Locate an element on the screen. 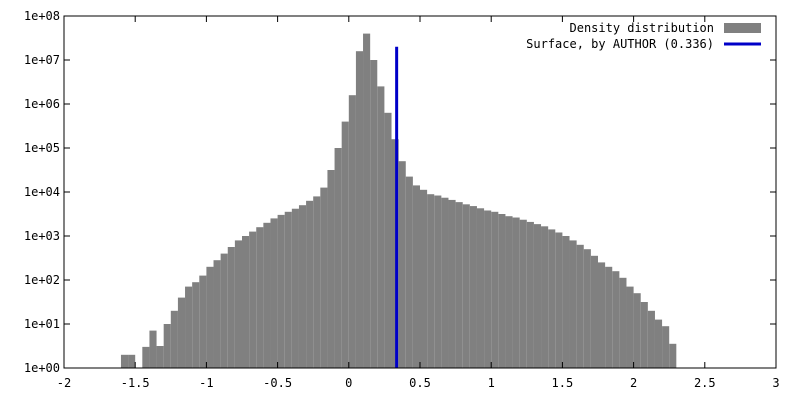  x-tick-label: 1 is located at coordinates (491, 383).